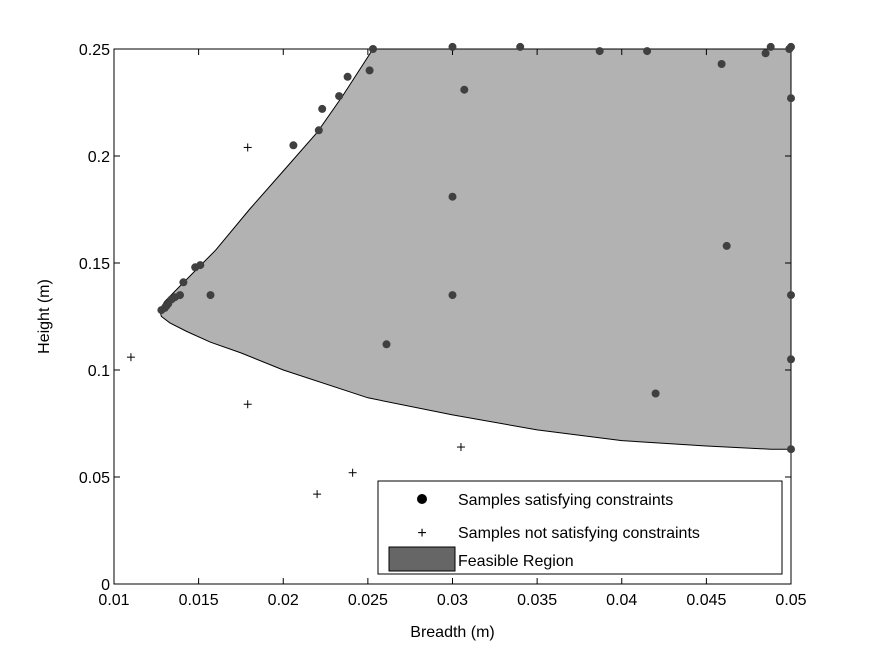 Image resolution: width=875 pixels, height=656 pixels. What do you see at coordinates (706, 600) in the screenshot?
I see `x-tick-label: 0.045` at bounding box center [706, 600].